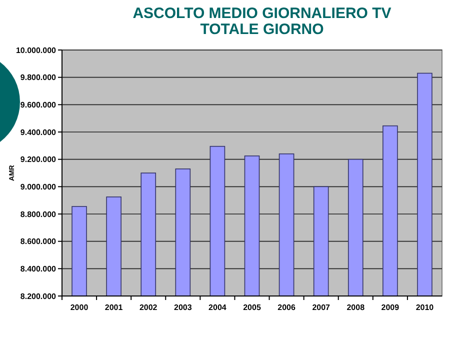  Describe the element at coordinates (321, 307) in the screenshot. I see `x-tick-label: 2007` at that location.